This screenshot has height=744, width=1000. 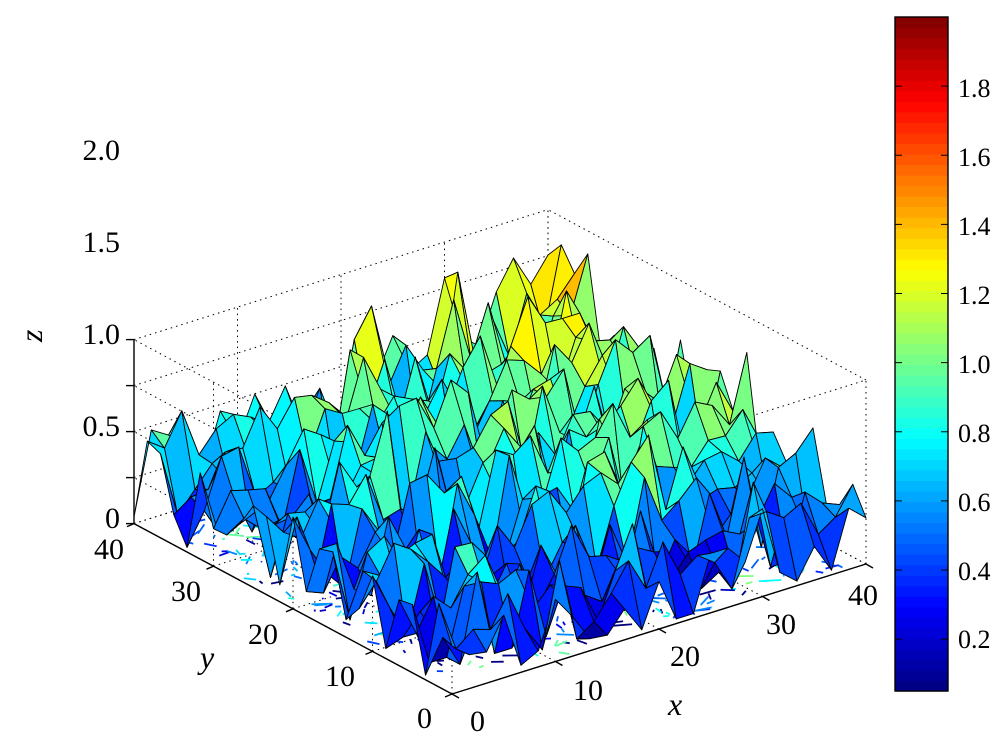 What do you see at coordinates (102, 334) in the screenshot?
I see `z-tick-label: 1.0` at bounding box center [102, 334].